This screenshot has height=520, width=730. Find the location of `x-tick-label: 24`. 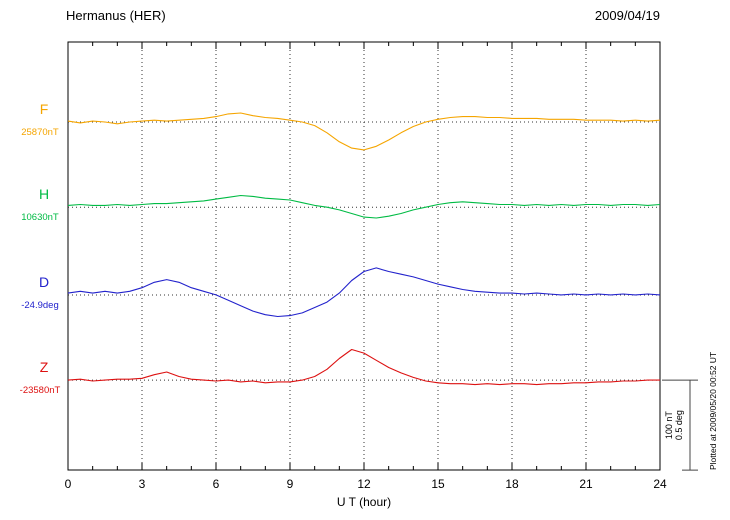

x-tick-label: 24 is located at coordinates (660, 484).